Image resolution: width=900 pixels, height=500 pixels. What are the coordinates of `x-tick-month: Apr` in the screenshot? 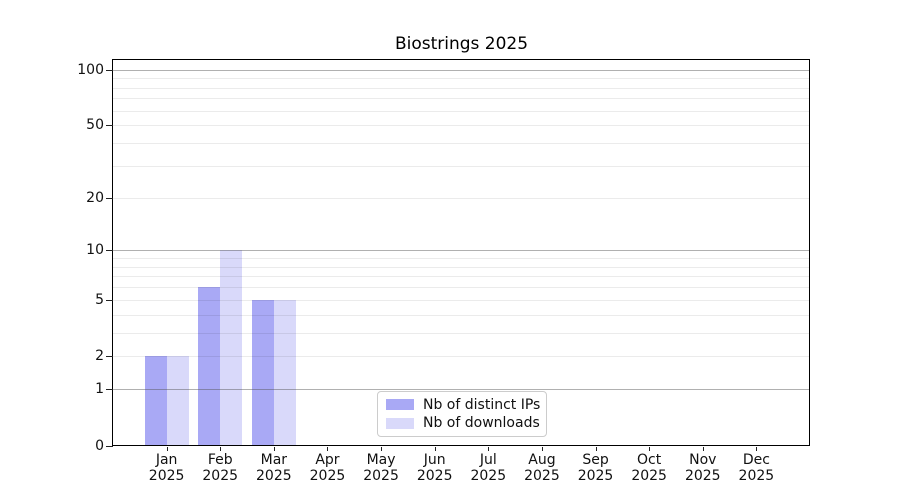 It's located at (327, 460).